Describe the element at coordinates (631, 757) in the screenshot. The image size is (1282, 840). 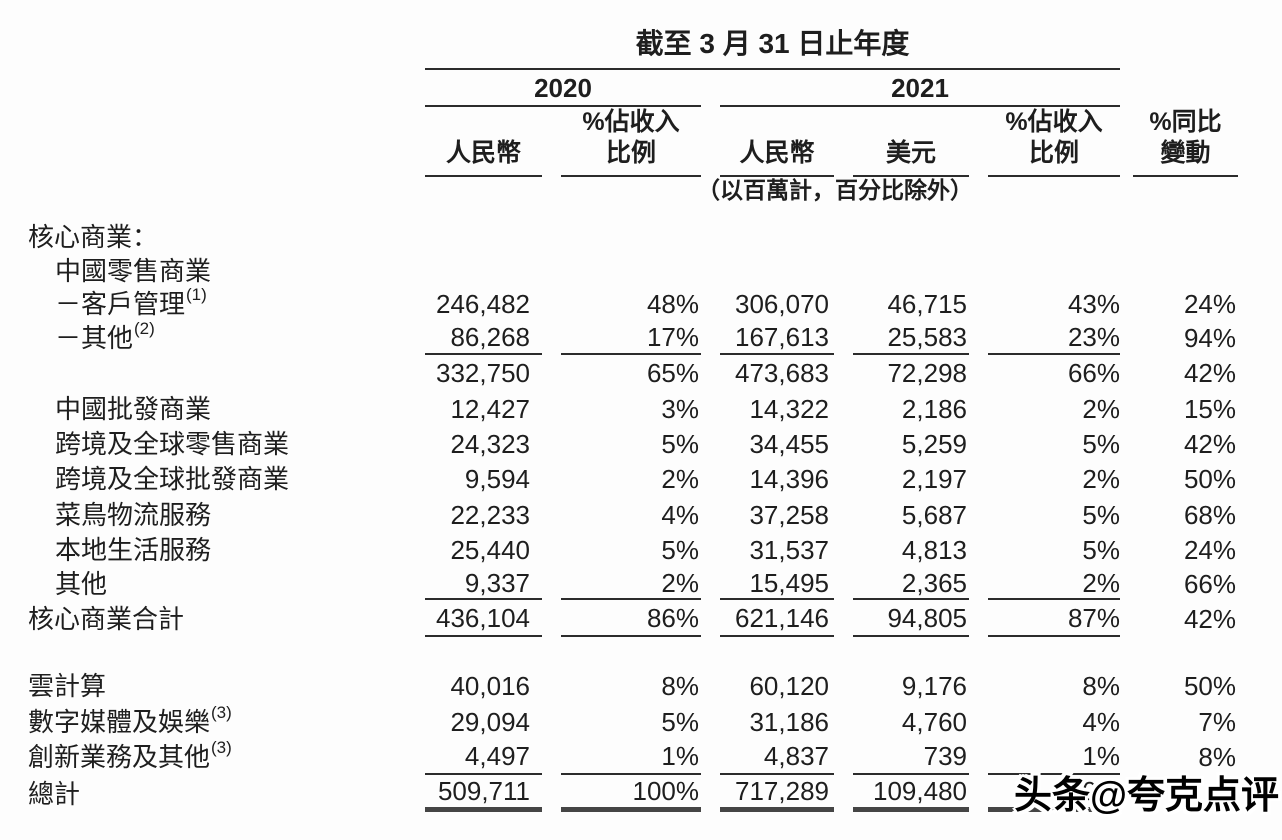
I see `cell-pct-2020: 1%` at that location.